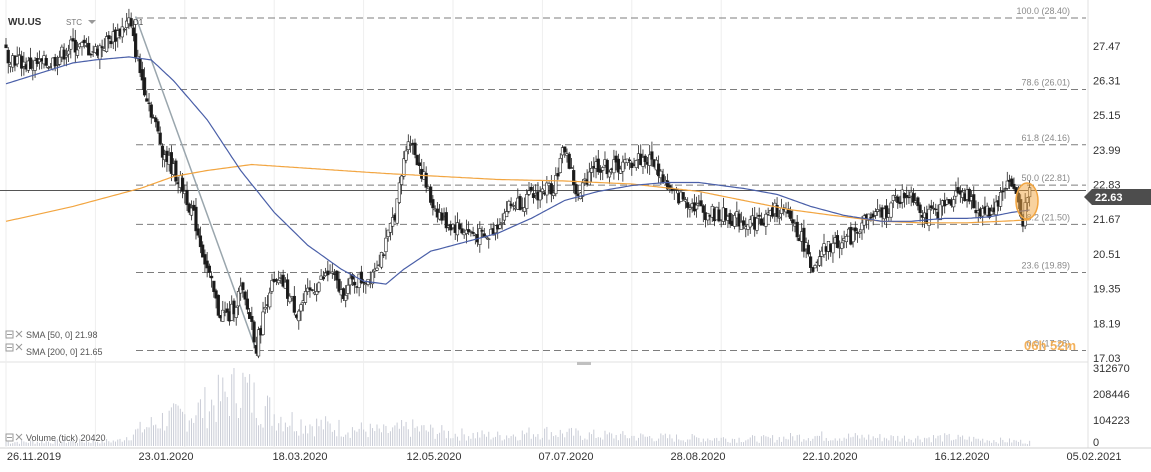 This screenshot has width=1151, height=472. I want to click on sma50-legend-item: SMA [50, 0] 21.98, so click(51, 335).